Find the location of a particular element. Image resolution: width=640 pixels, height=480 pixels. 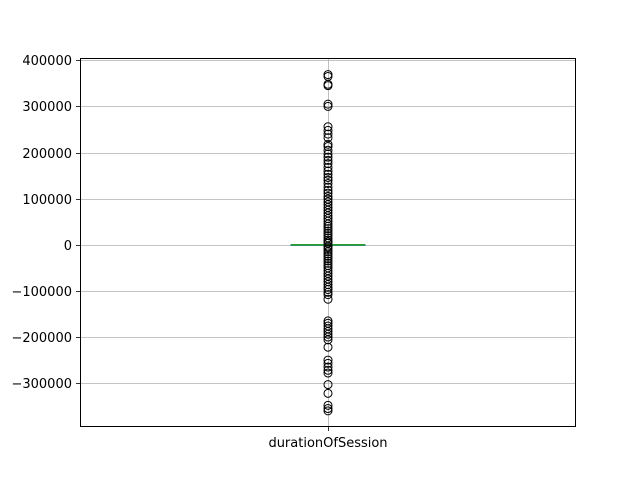

y-tick-label: −100000 is located at coordinates (41, 292).